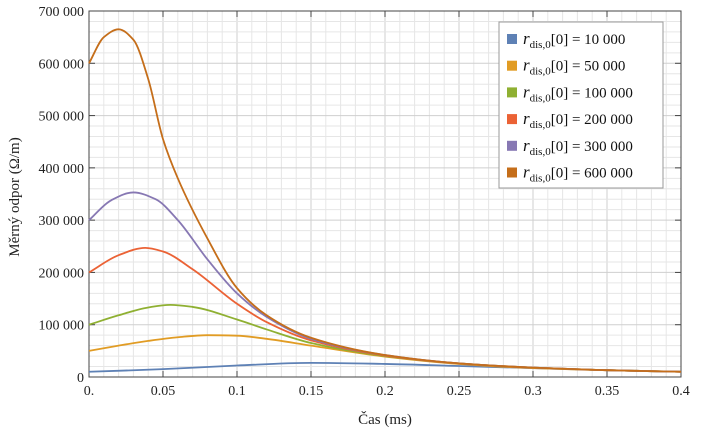 This screenshot has height=431, width=702. I want to click on y-tick-label: 500 000, so click(62, 117).